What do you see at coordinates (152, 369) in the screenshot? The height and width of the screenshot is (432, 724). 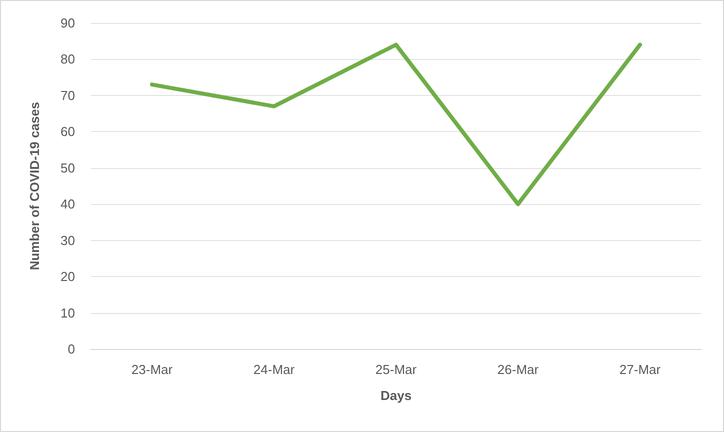 I see `x-tick-label: 23-Mar` at bounding box center [152, 369].